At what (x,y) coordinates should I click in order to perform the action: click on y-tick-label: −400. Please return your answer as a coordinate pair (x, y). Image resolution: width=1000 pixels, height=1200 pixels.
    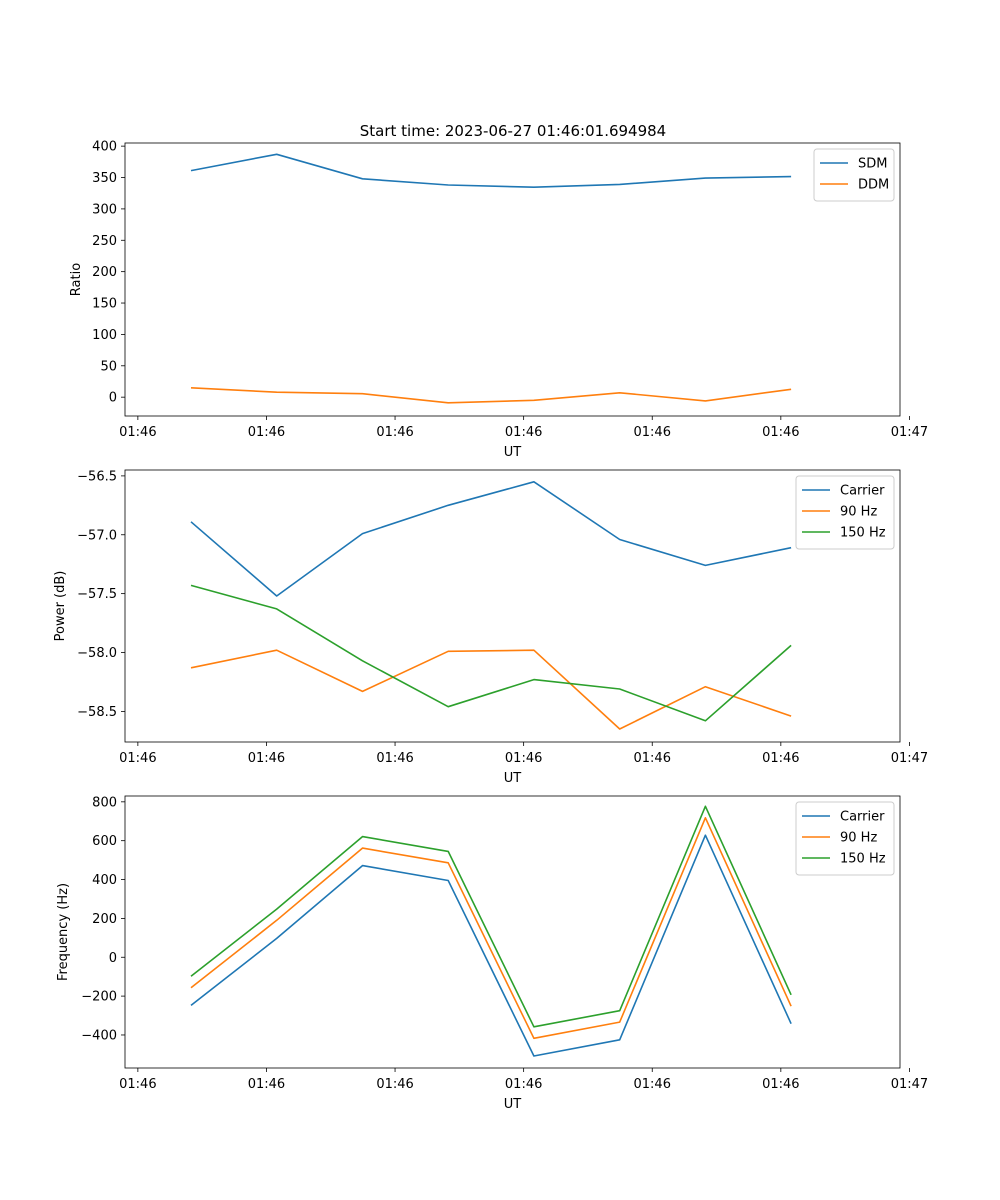
    Looking at the image, I should click on (99, 1035).